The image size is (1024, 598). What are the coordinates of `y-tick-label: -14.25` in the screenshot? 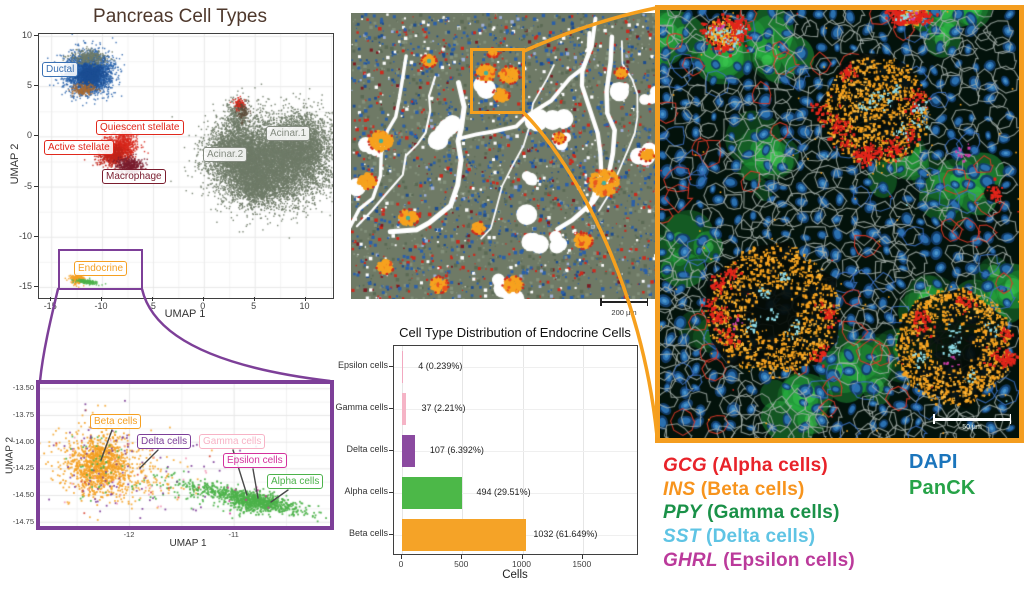 It's located at (23, 468).